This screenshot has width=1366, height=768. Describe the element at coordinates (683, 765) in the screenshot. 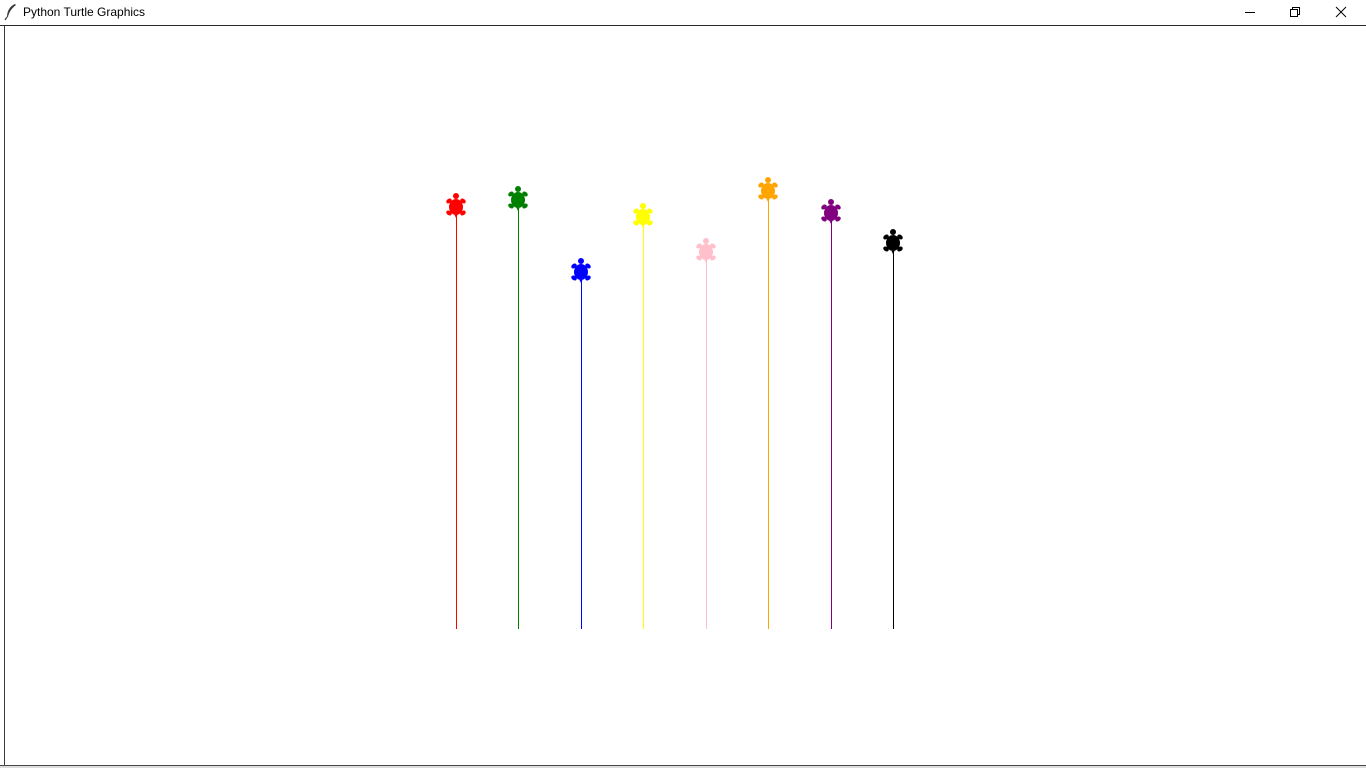

I see `canvas-bottom-line` at that location.